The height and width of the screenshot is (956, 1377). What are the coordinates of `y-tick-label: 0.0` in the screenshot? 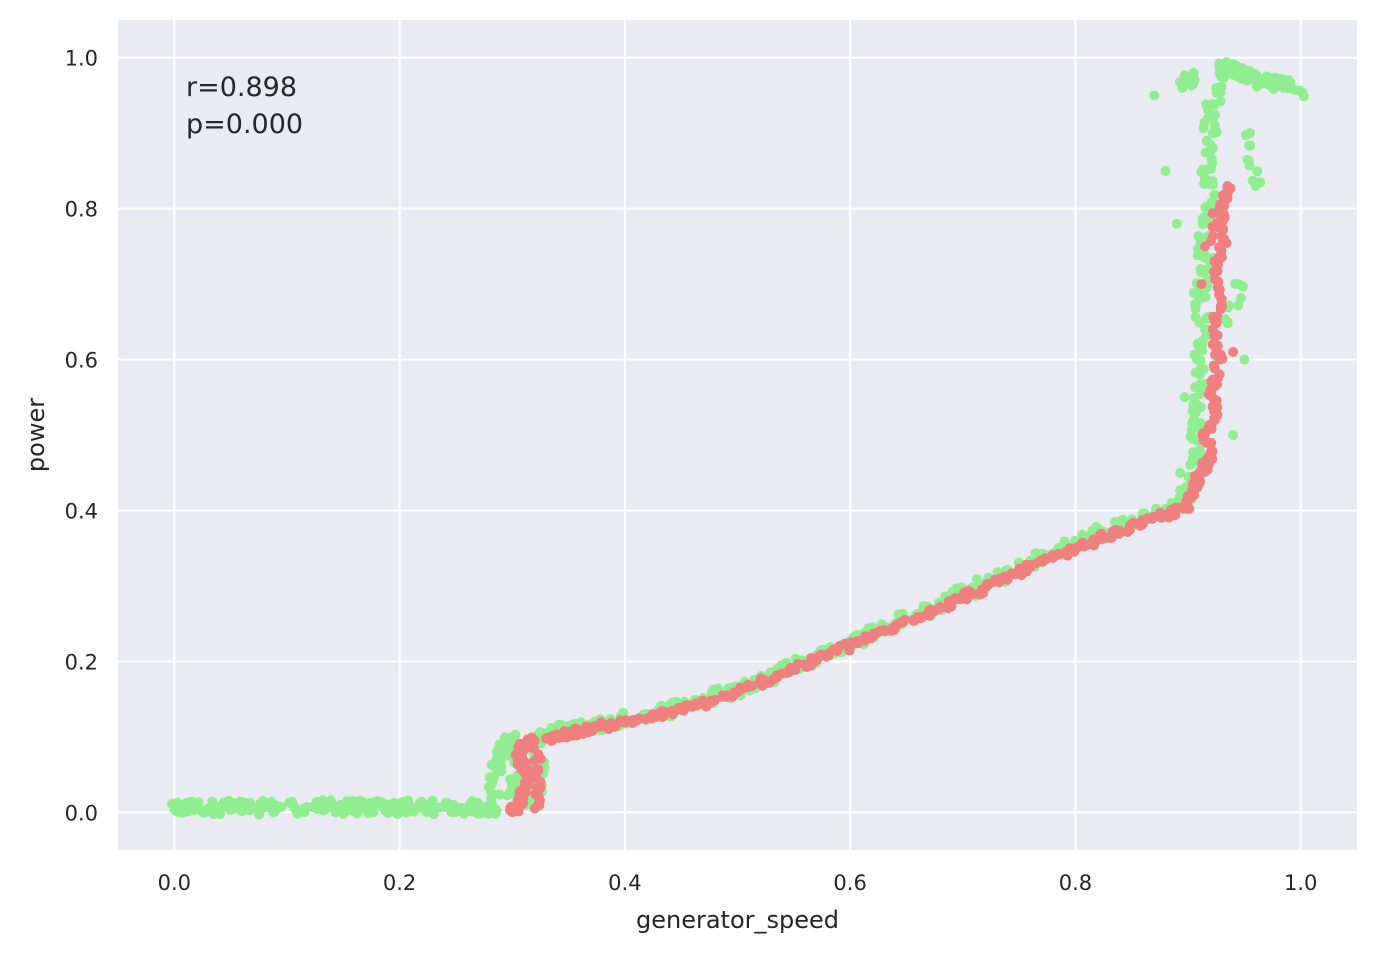 It's located at (81, 813).